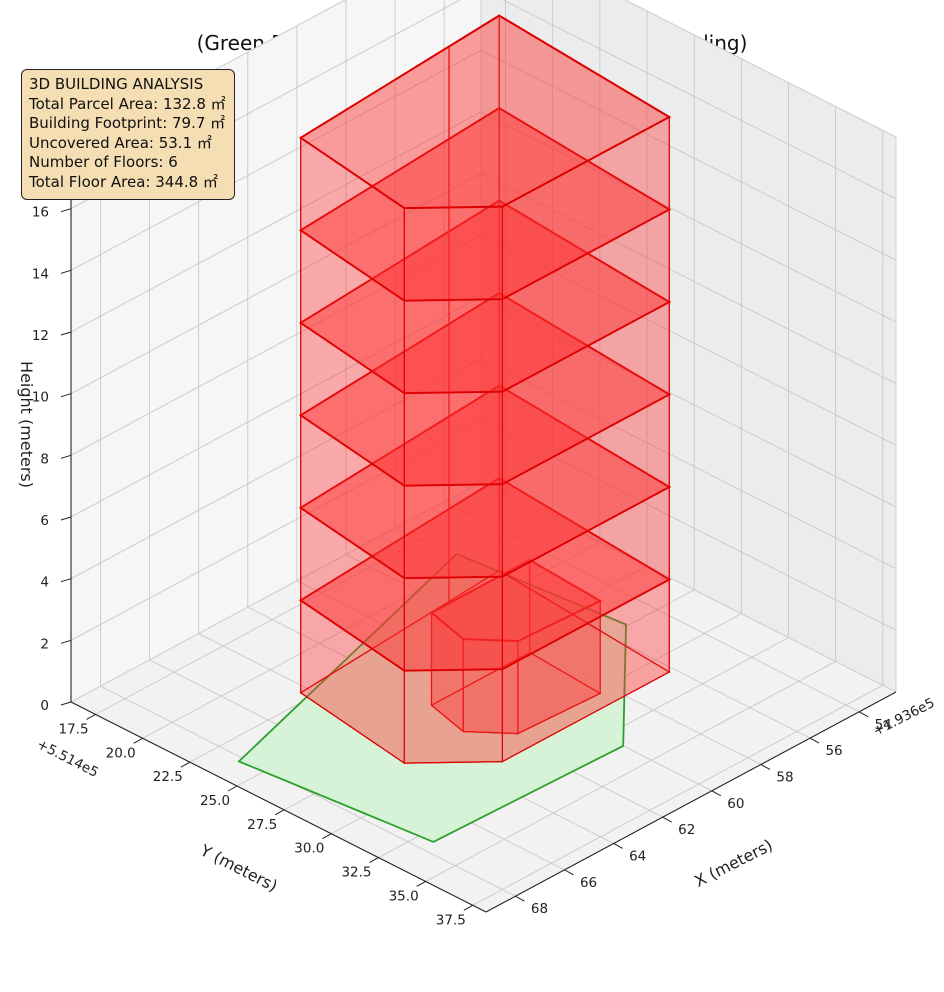  I want to click on building-floor-4-side, so click(453, 438).